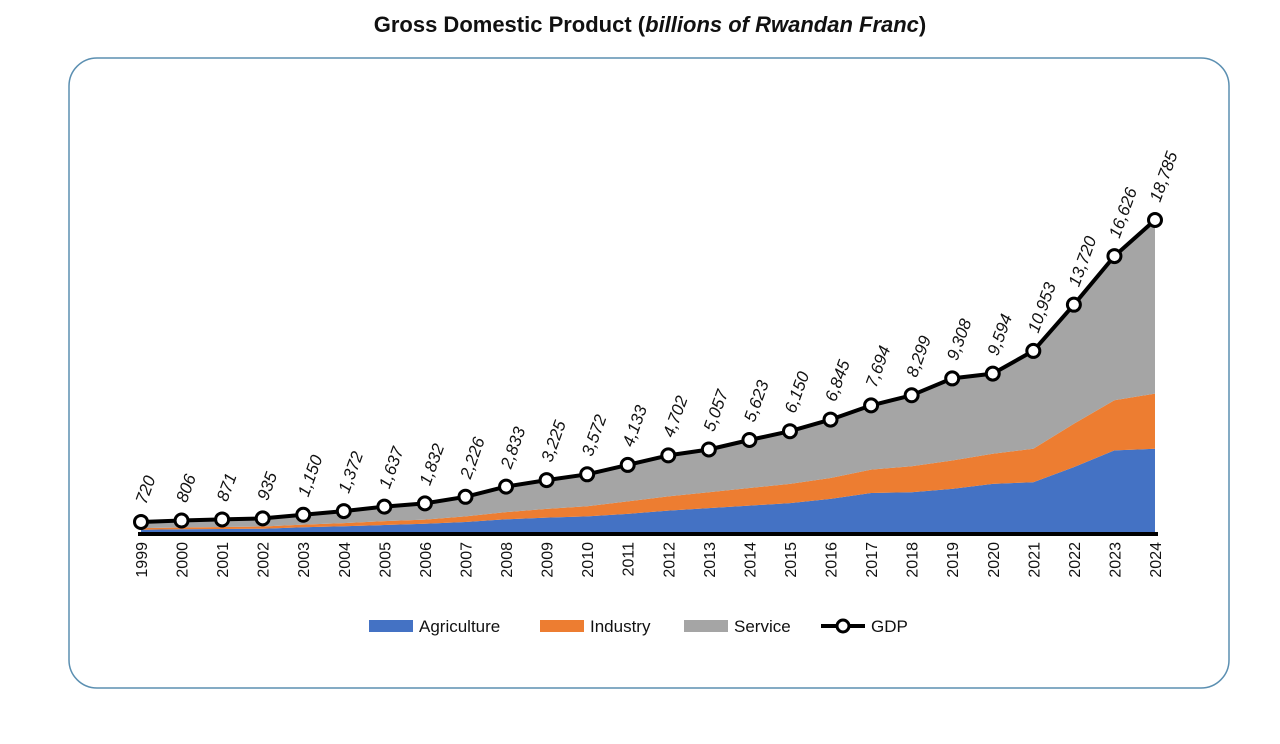 The height and width of the screenshot is (744, 1280). What do you see at coordinates (1155, 220) in the screenshot?
I see `gdp-point-2024` at bounding box center [1155, 220].